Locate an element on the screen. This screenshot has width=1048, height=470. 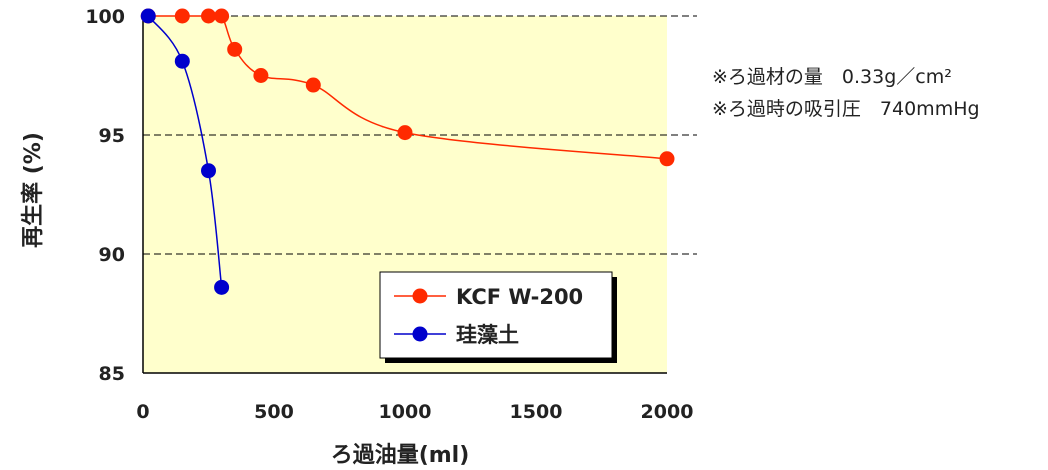
y-tick-label: 90 is located at coordinates (112, 255).